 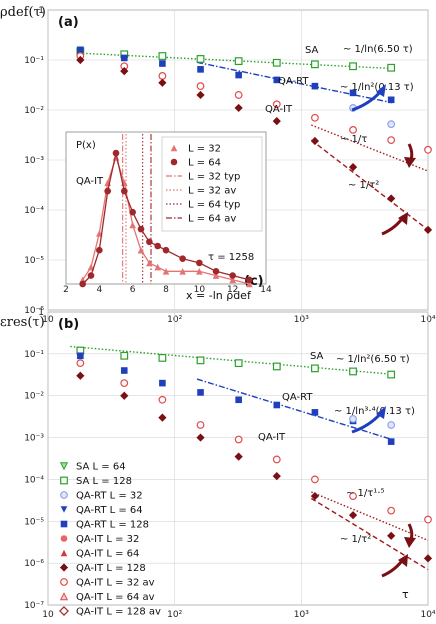 I want to click on inset-c-xtick-label: 2, so click(x=66, y=290).